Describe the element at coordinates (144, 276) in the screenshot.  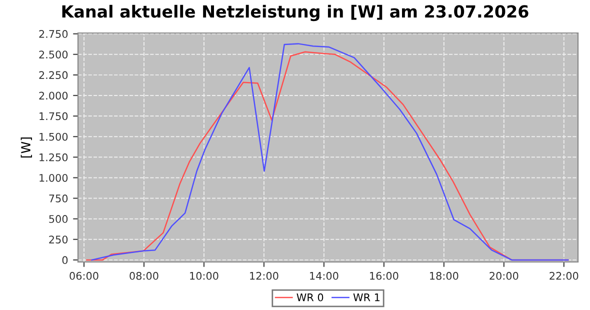
I see `x-tick-label: 08:00` at that location.